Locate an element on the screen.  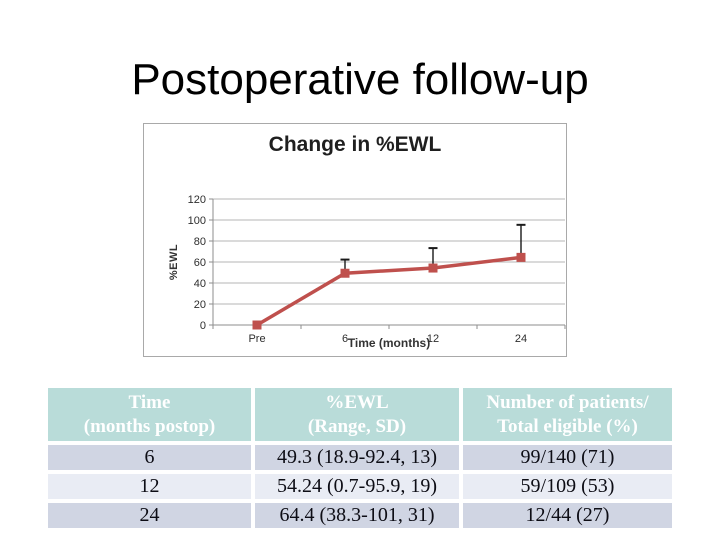
table-header-patients: Number of patients/ Total eligible (%) is located at coordinates (567, 414).